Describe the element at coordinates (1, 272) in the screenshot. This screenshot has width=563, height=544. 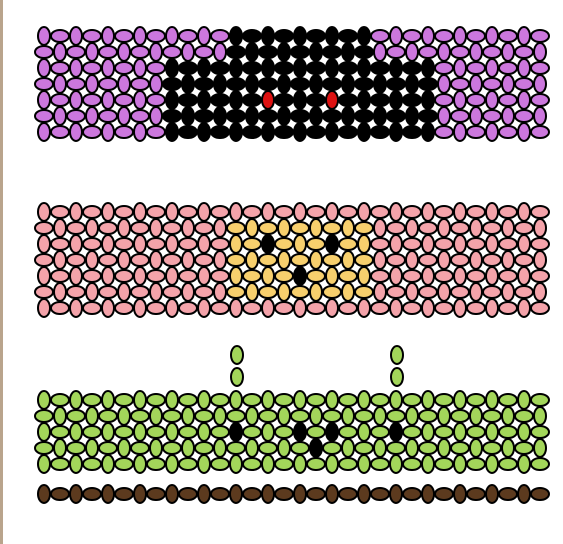
I see `left-edge` at that location.